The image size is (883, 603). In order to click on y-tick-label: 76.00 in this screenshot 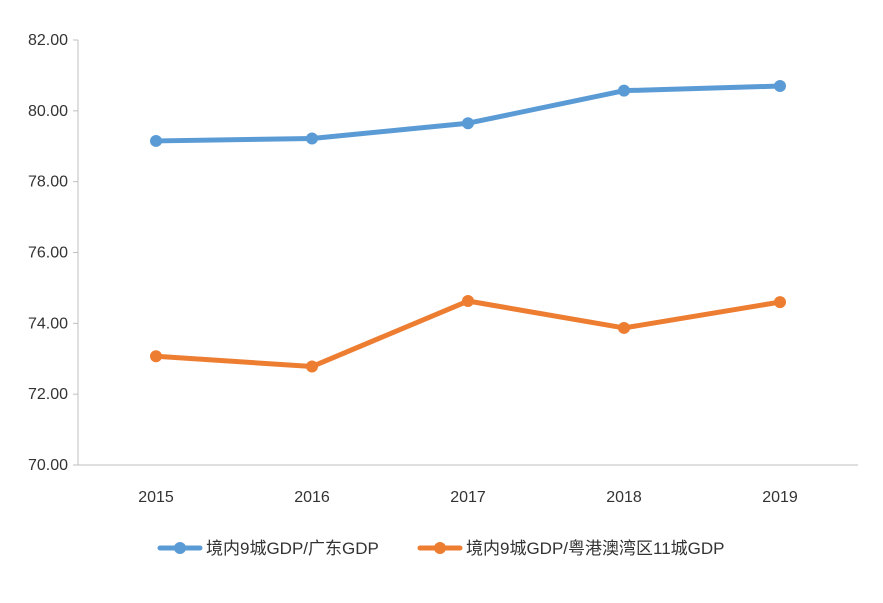, I will do `click(48, 253)`.